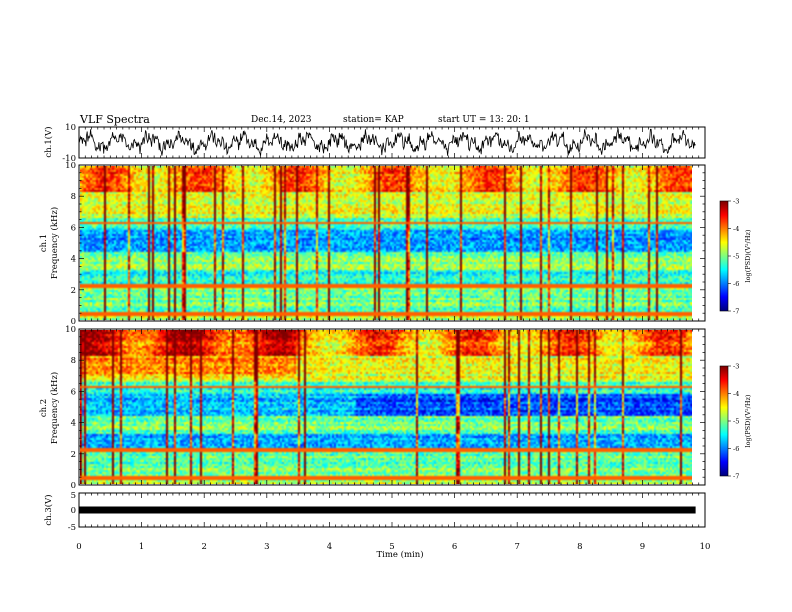 The height and width of the screenshot is (612, 792). I want to click on ch1-spectrogram-ylabel-frequency: Frequency (kHz), so click(54, 243).